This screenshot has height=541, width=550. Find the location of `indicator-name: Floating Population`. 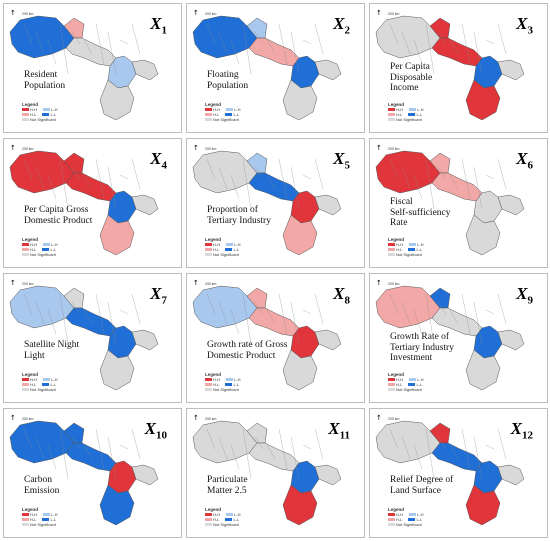

indicator-name: Floating Population is located at coordinates (228, 80).